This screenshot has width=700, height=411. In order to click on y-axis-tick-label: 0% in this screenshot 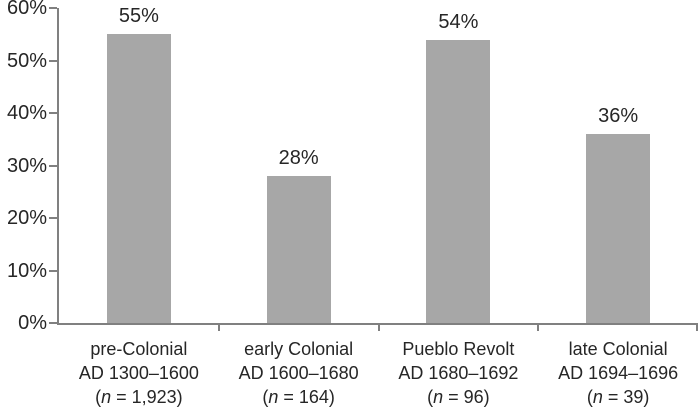, I will do `click(32, 323)`.